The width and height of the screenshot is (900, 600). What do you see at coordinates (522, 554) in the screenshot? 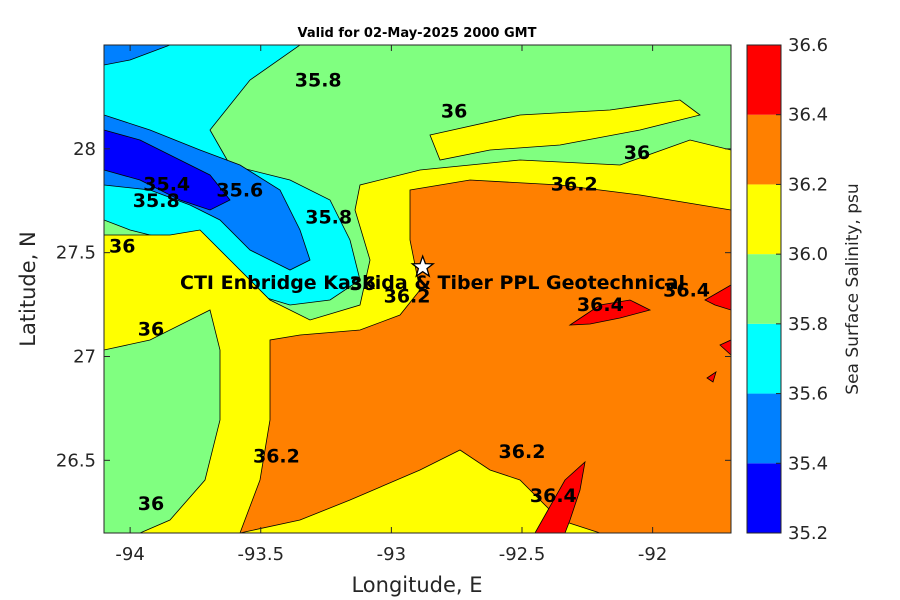
I see `x-tick-label: -92.5` at bounding box center [522, 554].